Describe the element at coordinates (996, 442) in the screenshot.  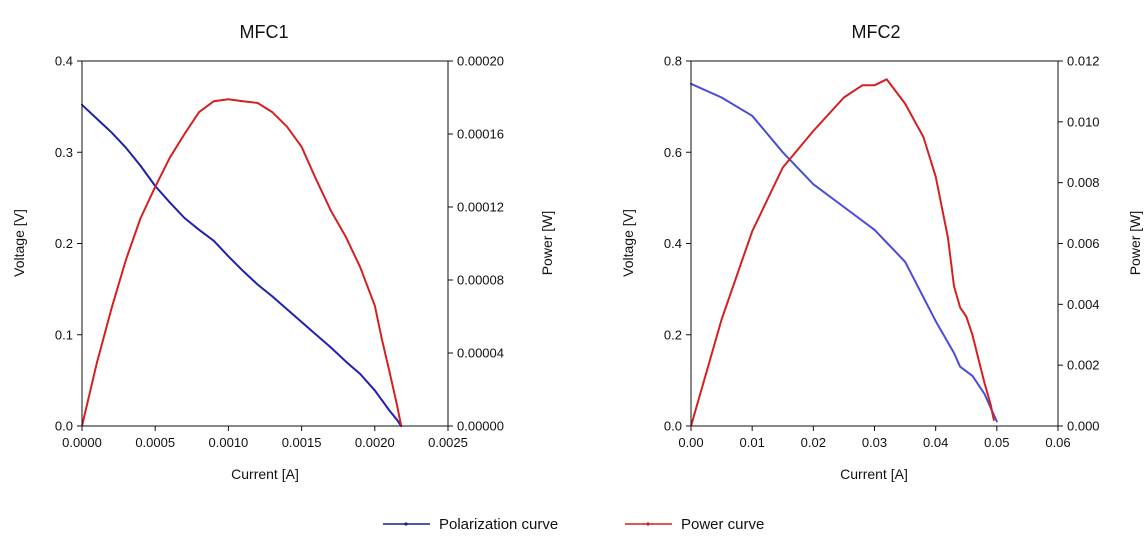
I see `x-tick-label: 0.05` at that location.